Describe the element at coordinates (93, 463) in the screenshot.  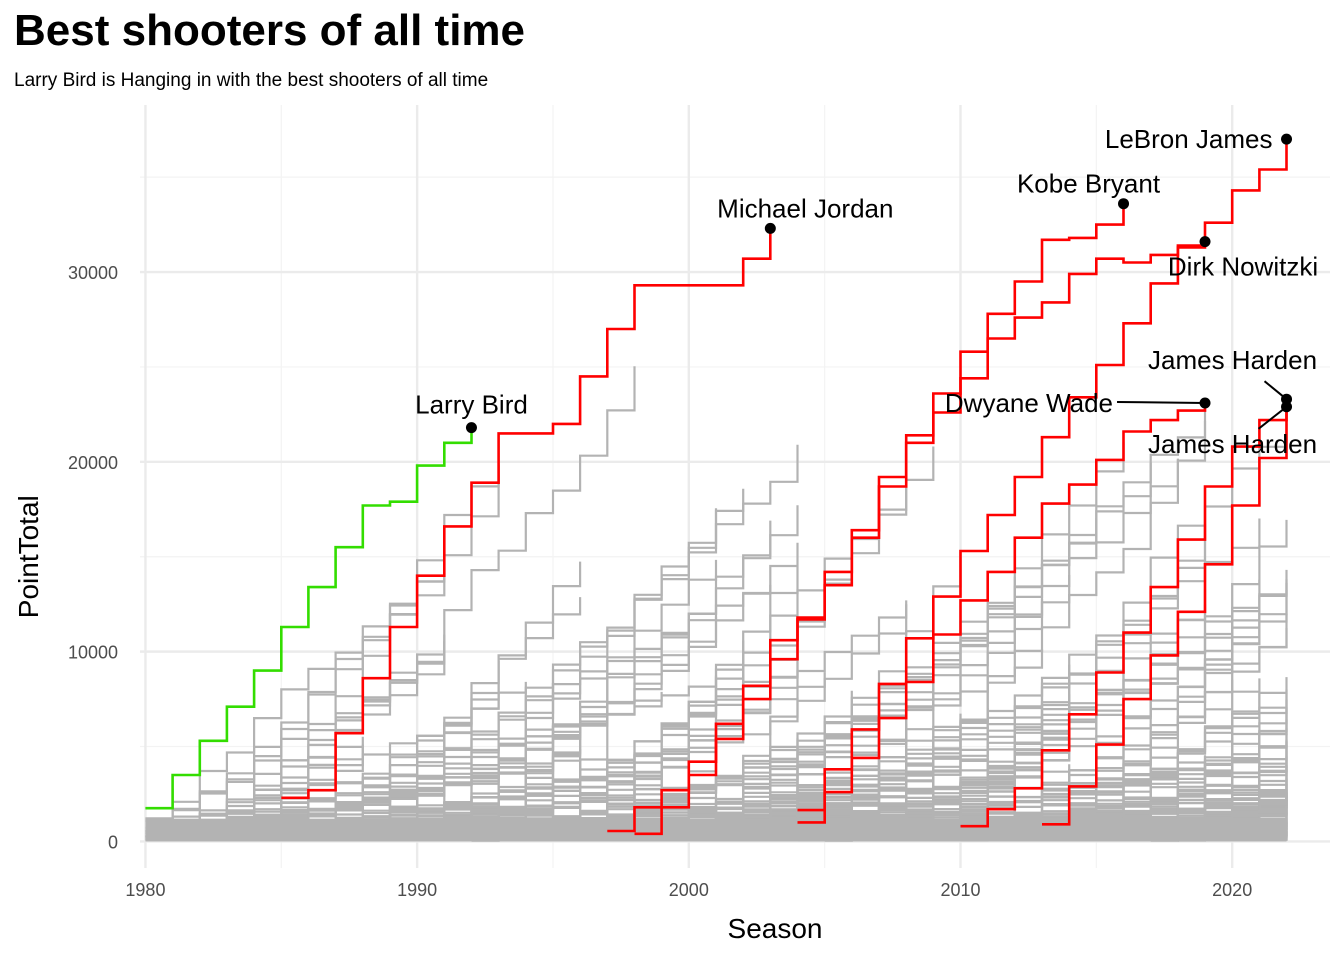
I see `y-tick-label: 20000` at that location.